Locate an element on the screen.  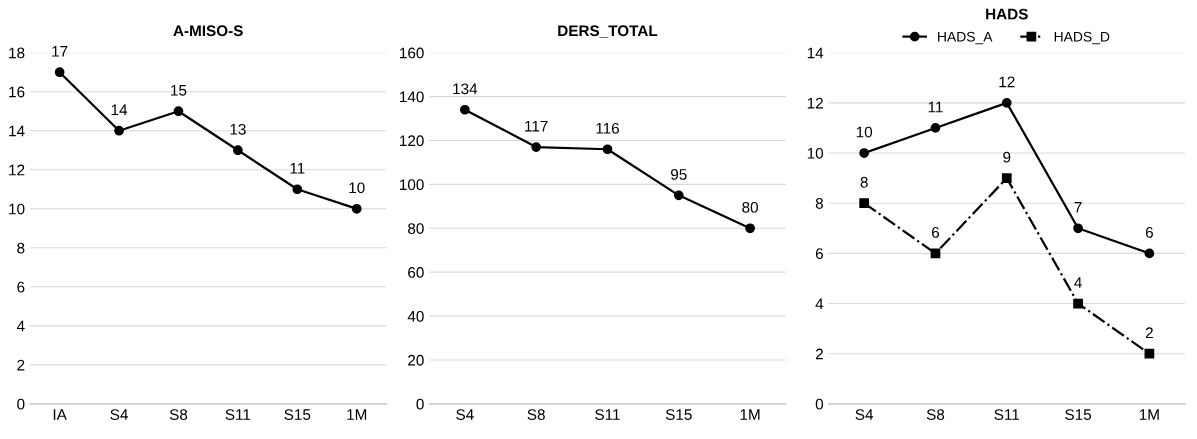
data-label: 8 is located at coordinates (864, 182).